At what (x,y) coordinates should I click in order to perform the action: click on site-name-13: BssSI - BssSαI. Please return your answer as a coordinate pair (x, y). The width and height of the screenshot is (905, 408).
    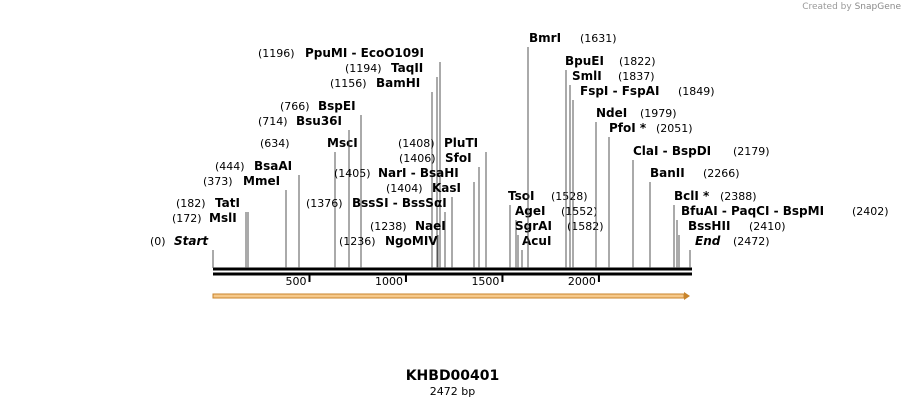
    Looking at the image, I should click on (399, 203).